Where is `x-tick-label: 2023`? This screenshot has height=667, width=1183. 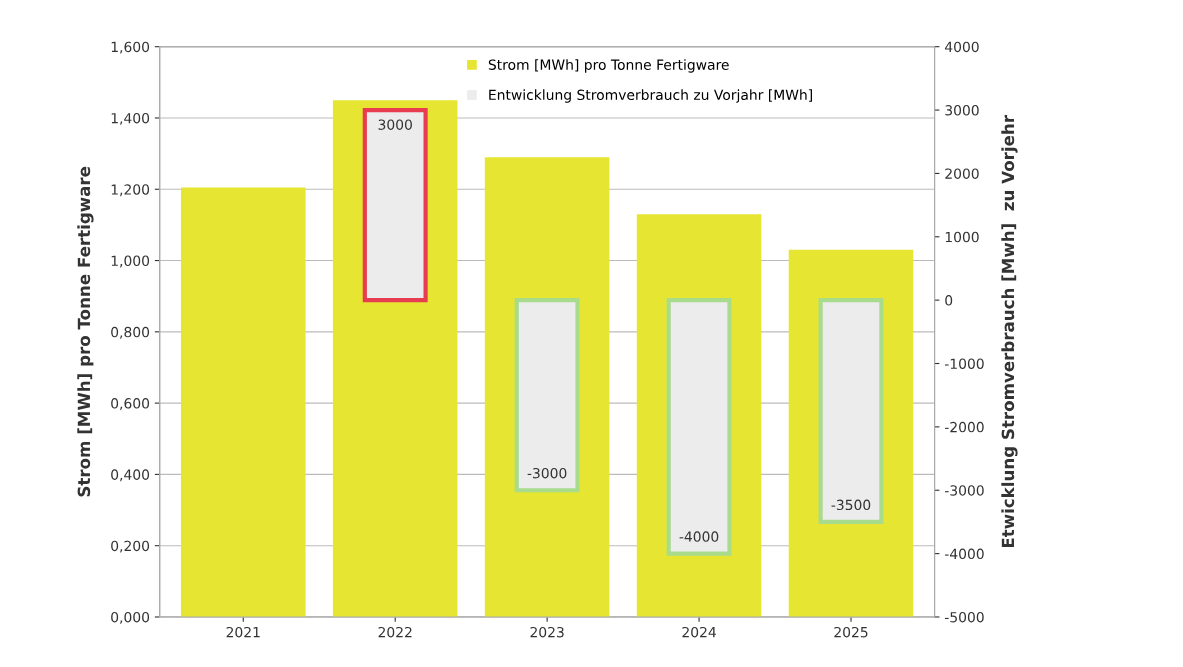 x-tick-label: 2023 is located at coordinates (547, 632).